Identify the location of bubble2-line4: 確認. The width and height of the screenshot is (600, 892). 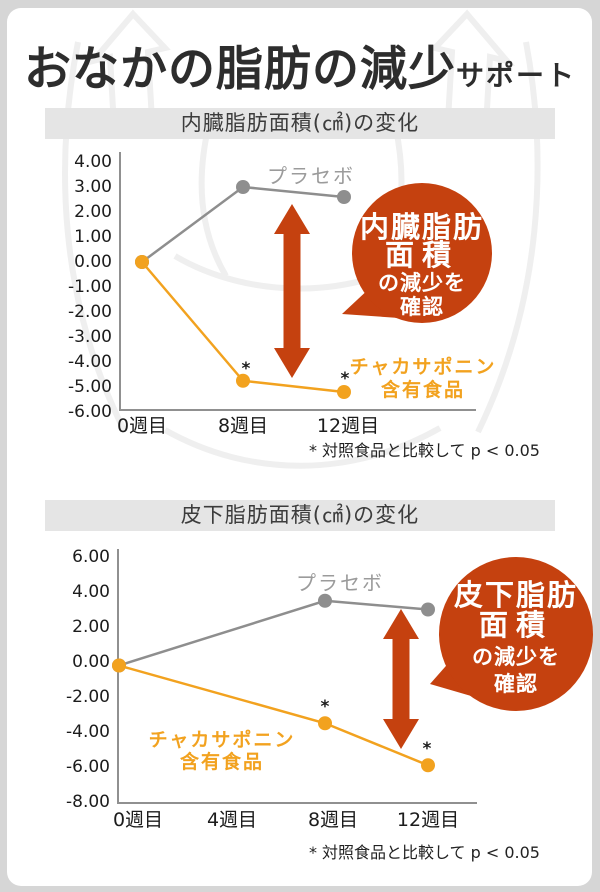
(516, 683).